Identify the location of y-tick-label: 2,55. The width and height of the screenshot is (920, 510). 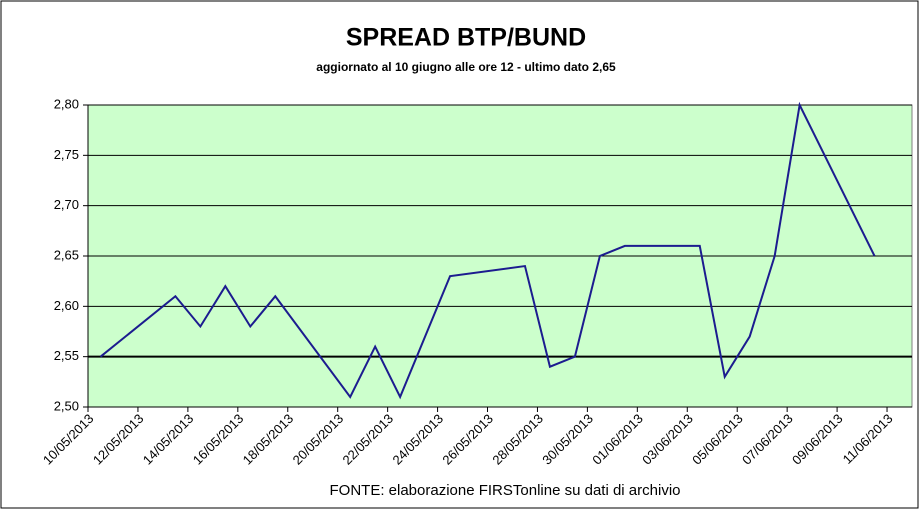
(66, 355).